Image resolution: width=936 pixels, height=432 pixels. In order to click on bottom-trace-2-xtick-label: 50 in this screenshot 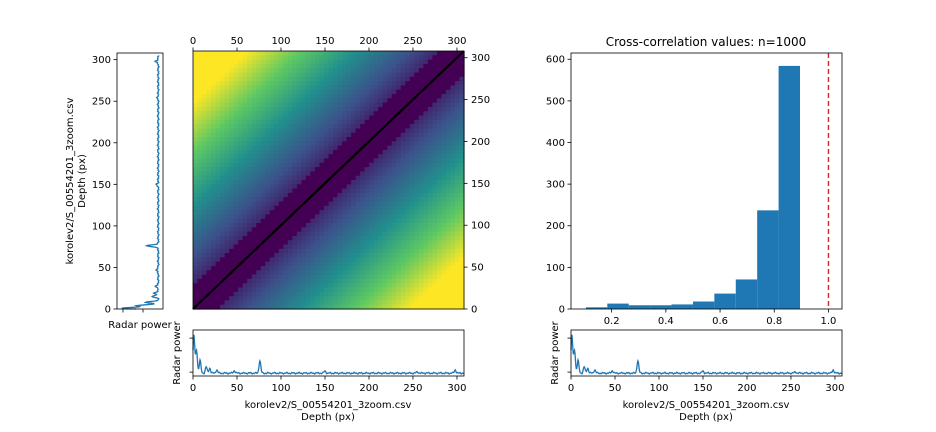, I will do `click(615, 388)`.